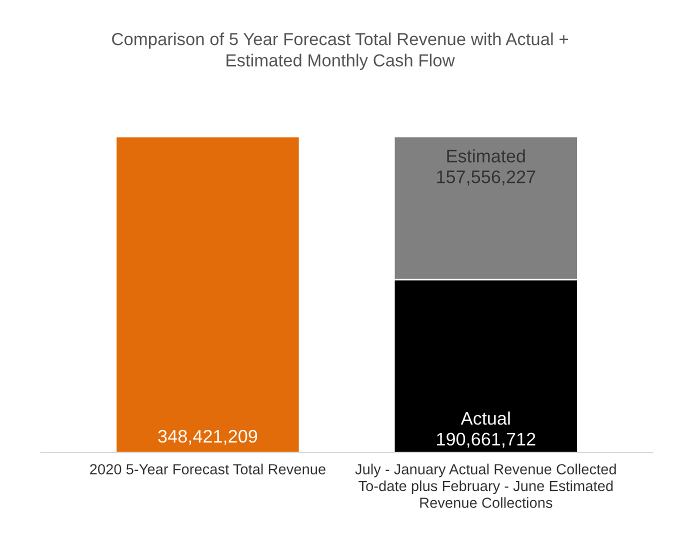 The image size is (680, 542). Describe the element at coordinates (485, 486) in the screenshot. I see `x-tick-label: July - January Actual Revenue Collected To-date plus February - June Estimated Revenue Collections` at that location.